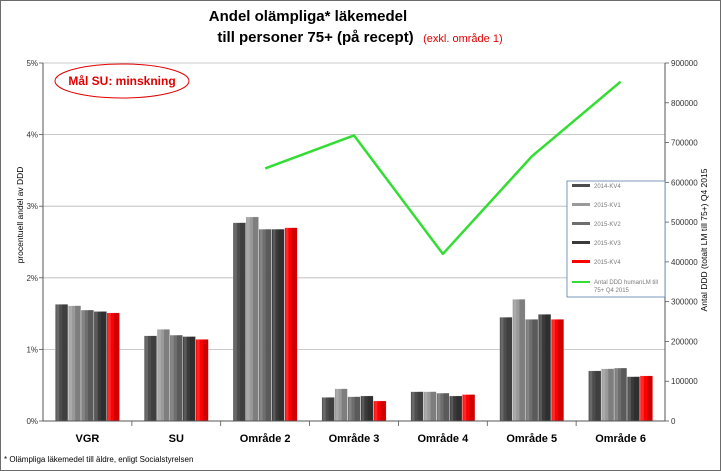  I want to click on x-category-label: SU, so click(176, 439).